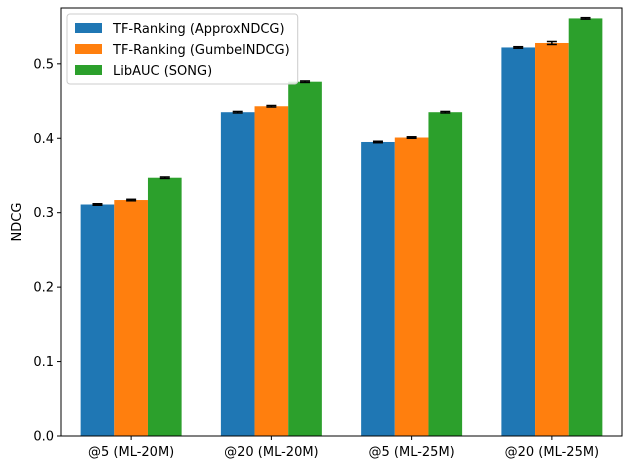 The height and width of the screenshot is (470, 630). I want to click on x-tick-label: @20 (ML-20M), so click(271, 452).